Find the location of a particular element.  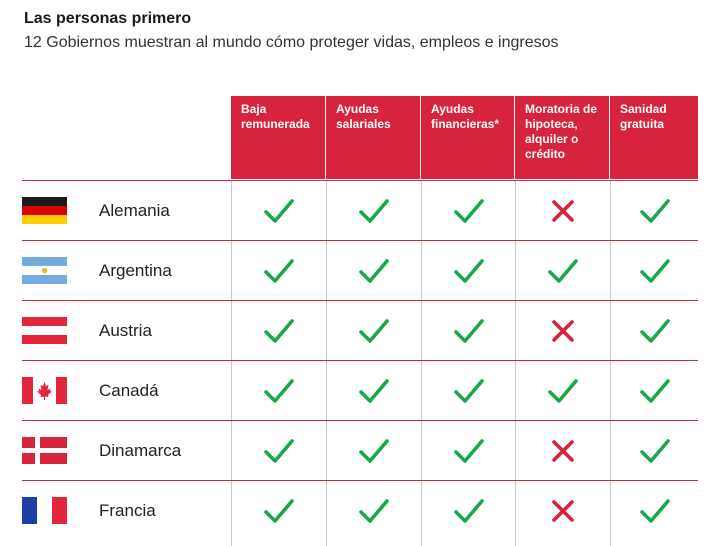

table-row: Francia is located at coordinates (360, 510).